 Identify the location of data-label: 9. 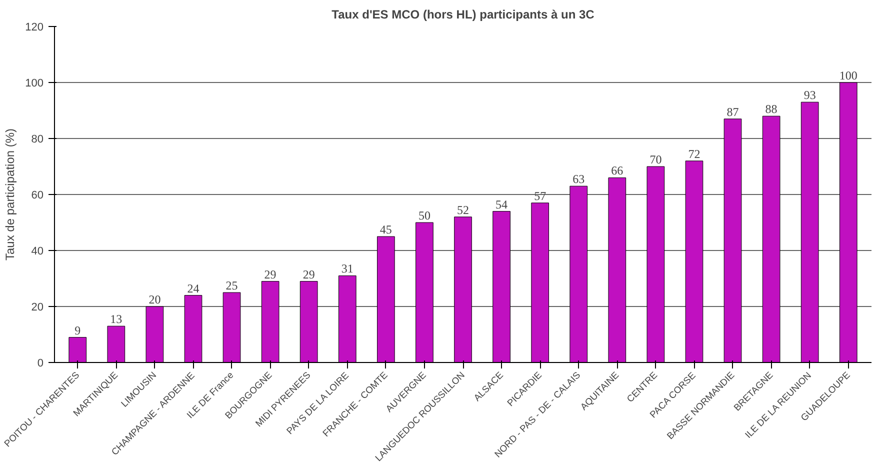
(77, 330).